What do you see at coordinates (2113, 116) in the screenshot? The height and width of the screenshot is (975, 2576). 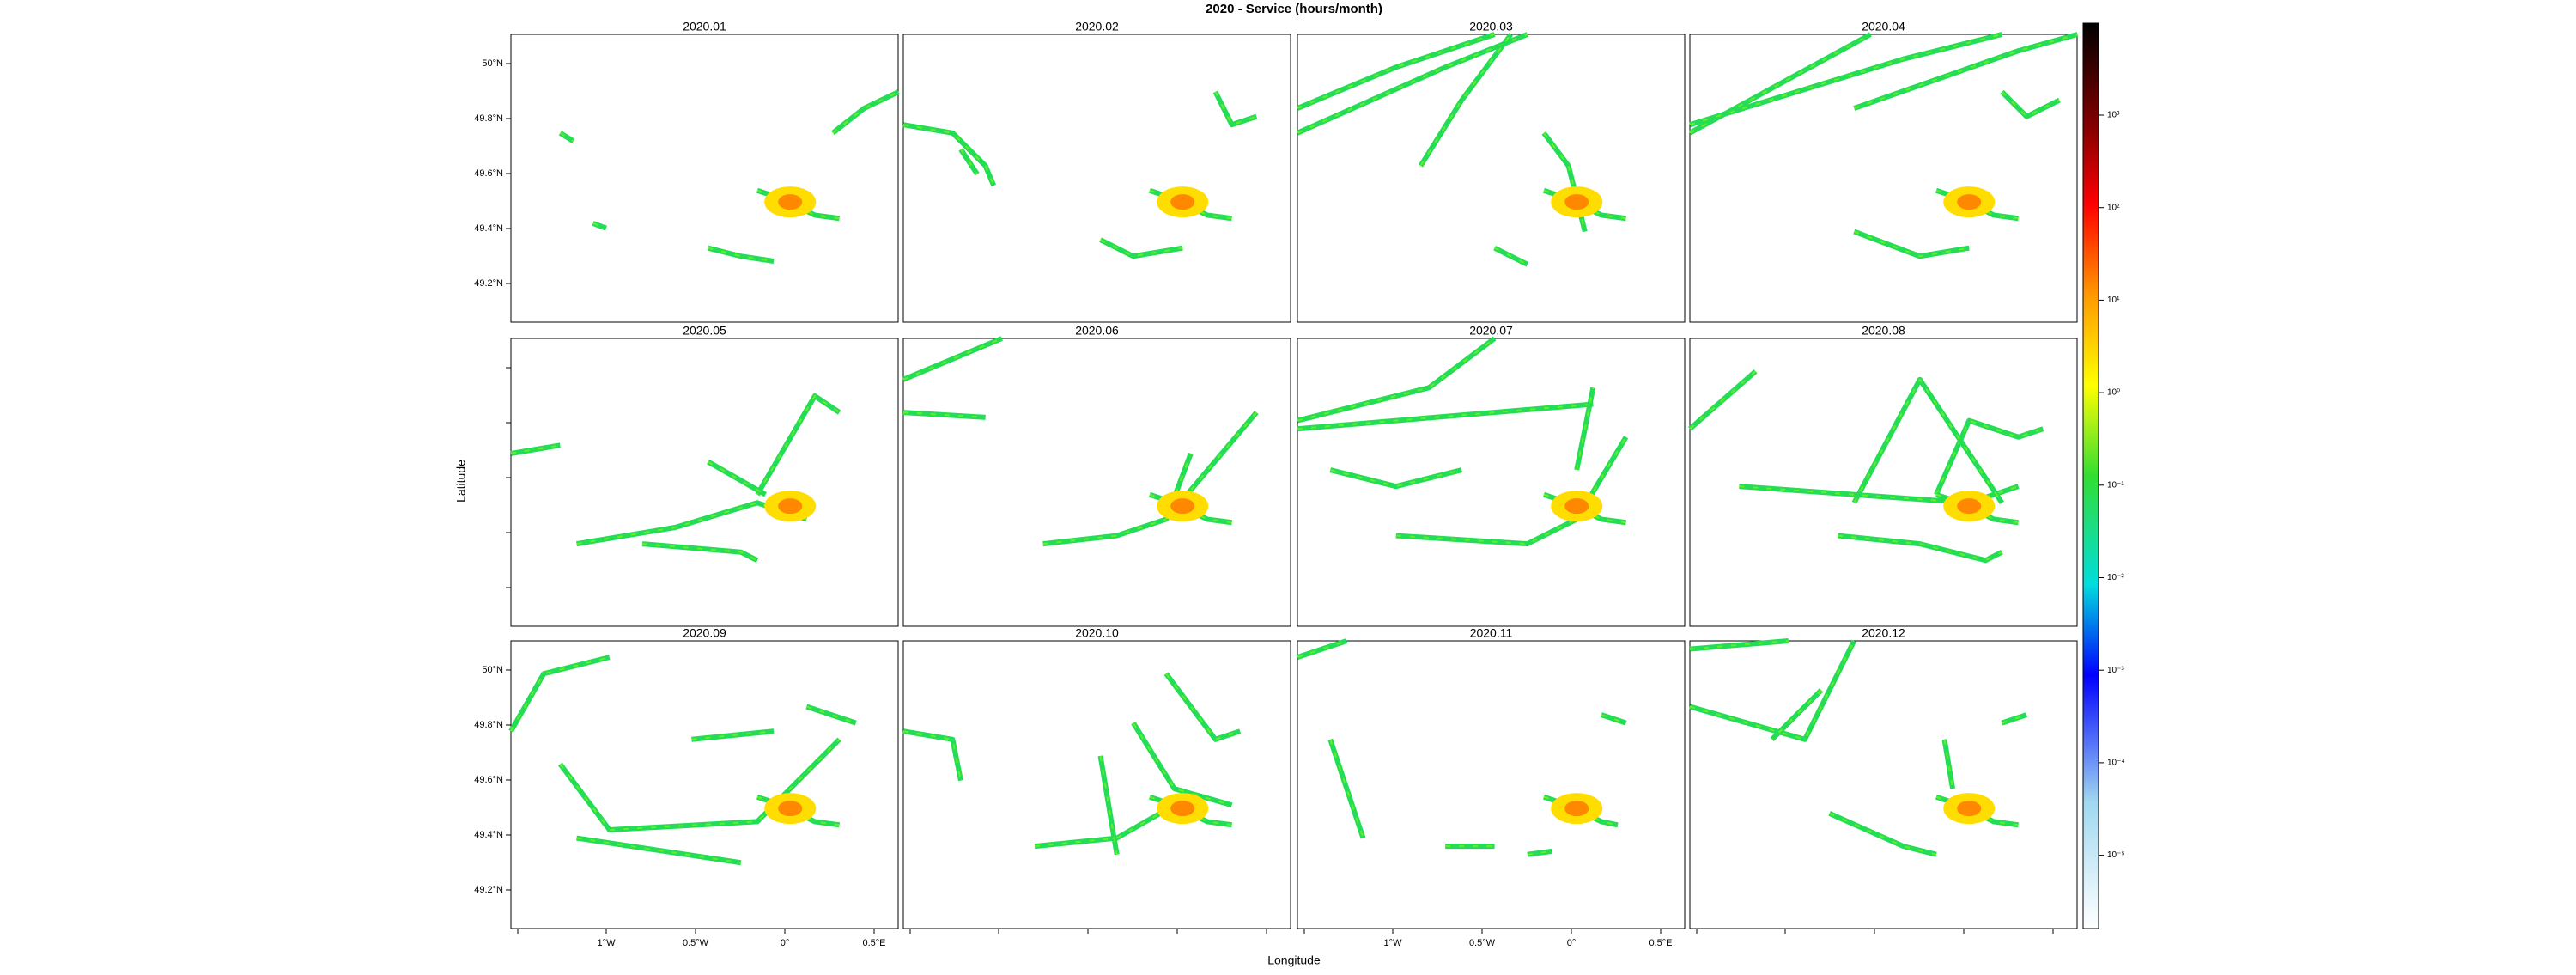 I see `colorbar-tick-label: 10³` at bounding box center [2113, 116].